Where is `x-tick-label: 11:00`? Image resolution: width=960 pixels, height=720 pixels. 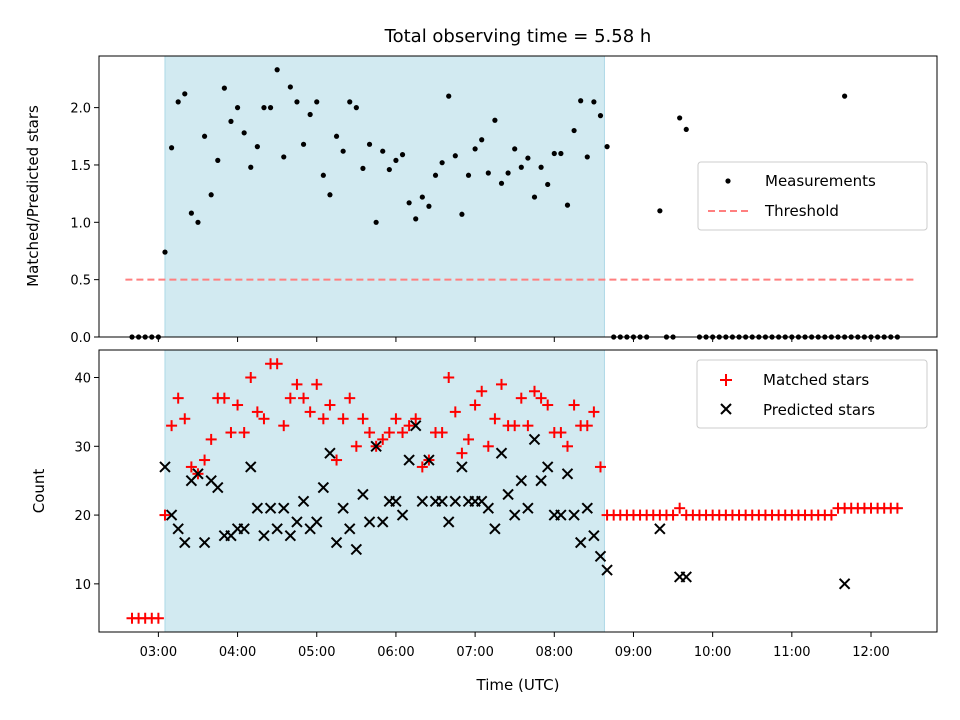 x-tick-label: 11:00 is located at coordinates (791, 652).